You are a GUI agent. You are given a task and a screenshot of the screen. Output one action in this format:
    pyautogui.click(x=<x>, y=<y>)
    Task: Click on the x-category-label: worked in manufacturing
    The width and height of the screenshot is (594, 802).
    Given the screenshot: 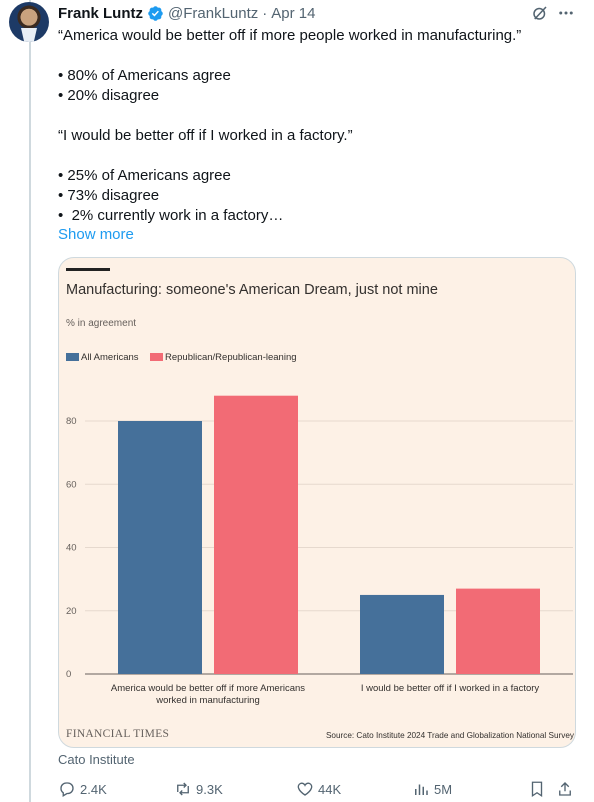 What is the action you would take?
    pyautogui.click(x=207, y=700)
    